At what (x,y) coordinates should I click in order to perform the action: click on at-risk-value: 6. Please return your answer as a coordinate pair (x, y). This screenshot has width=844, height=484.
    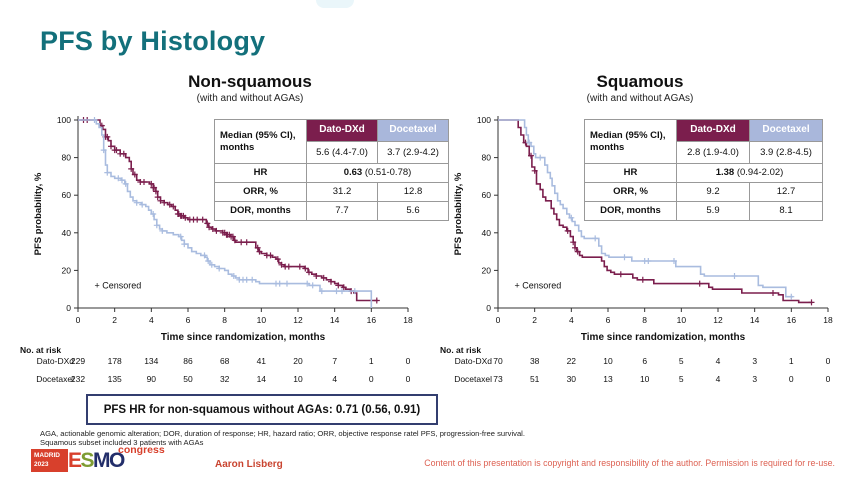
    Looking at the image, I should click on (645, 361).